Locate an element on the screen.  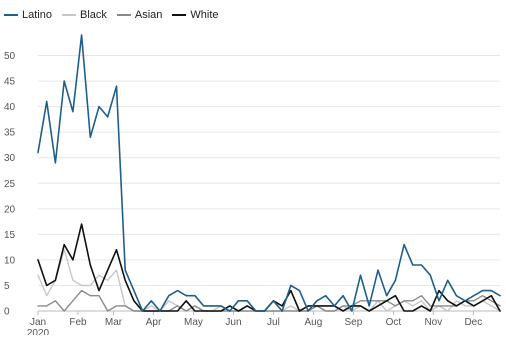
y-tick-label: 35 is located at coordinates (10, 133).